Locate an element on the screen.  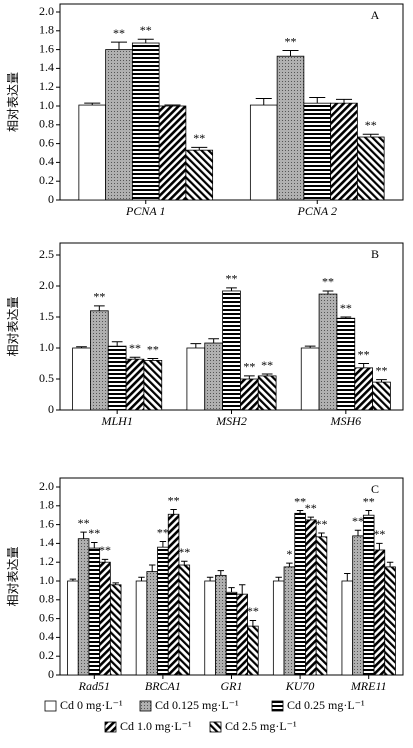
legend-label: Cd 0.25 mg·L⁻¹ is located at coordinates (326, 705).